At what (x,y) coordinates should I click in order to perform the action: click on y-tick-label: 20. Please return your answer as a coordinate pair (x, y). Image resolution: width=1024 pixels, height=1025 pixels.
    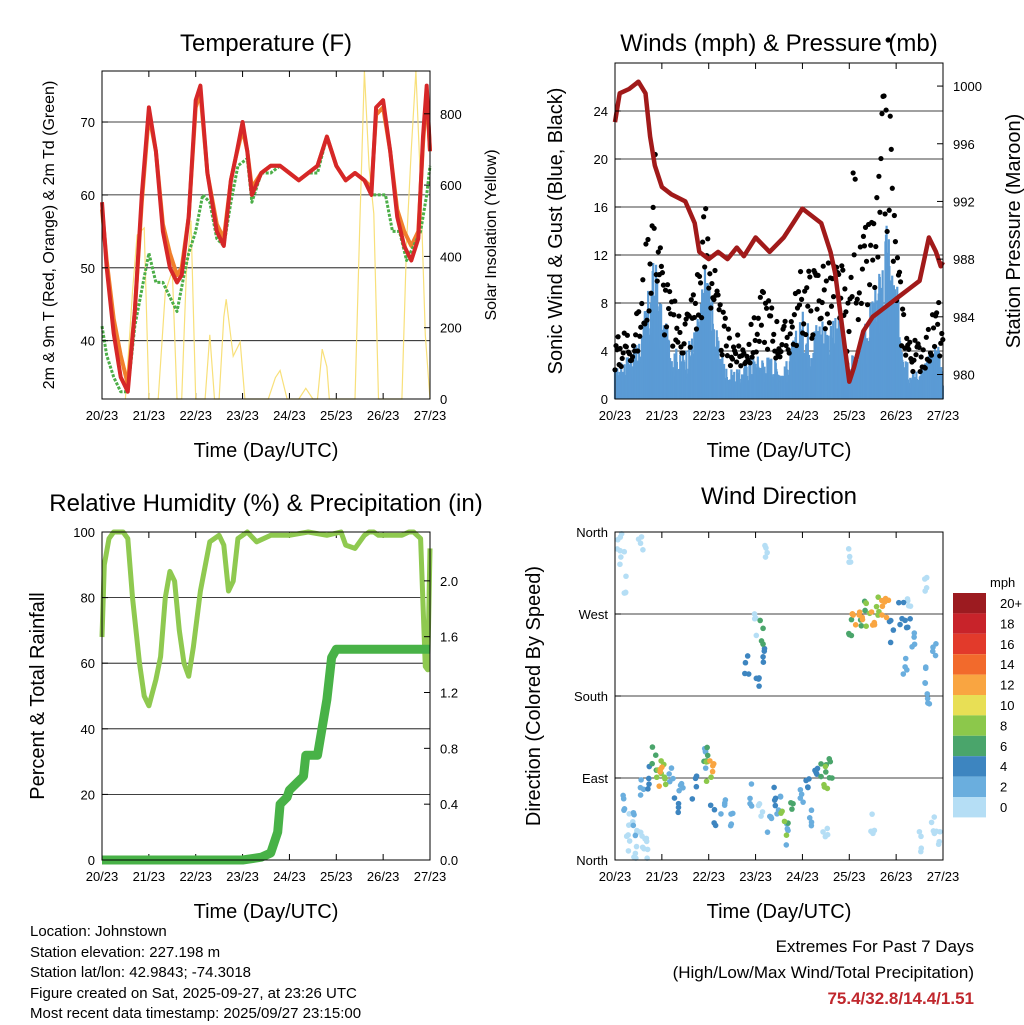
    Looking at the image, I should click on (88, 794).